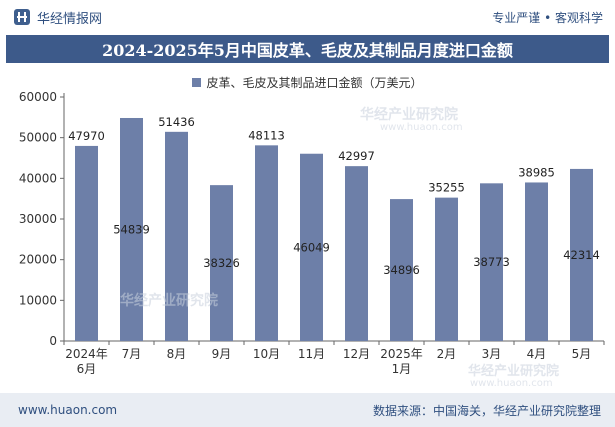  Describe the element at coordinates (86, 354) in the screenshot. I see `x-tick-label: 2024年` at that location.